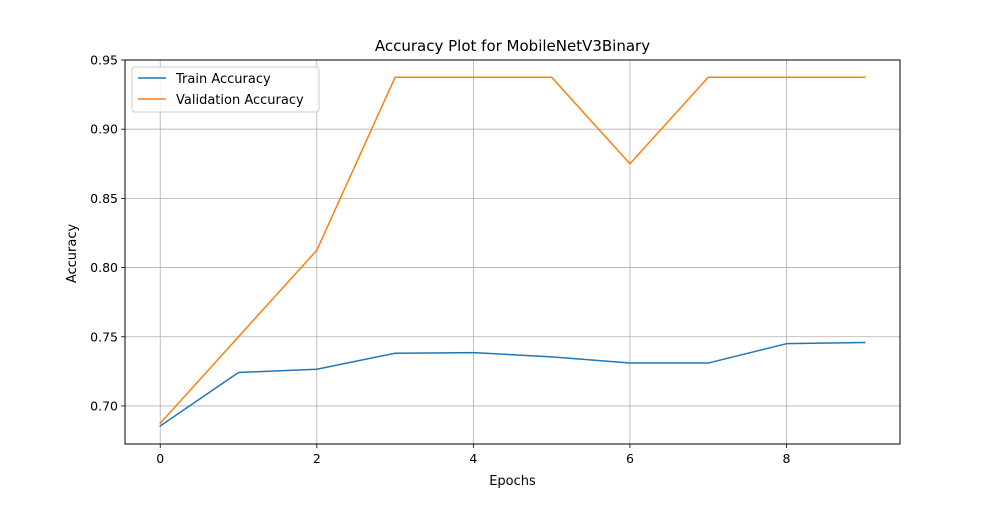 The width and height of the screenshot is (1000, 505). I want to click on y-tick-label: 0.95, so click(104, 60).